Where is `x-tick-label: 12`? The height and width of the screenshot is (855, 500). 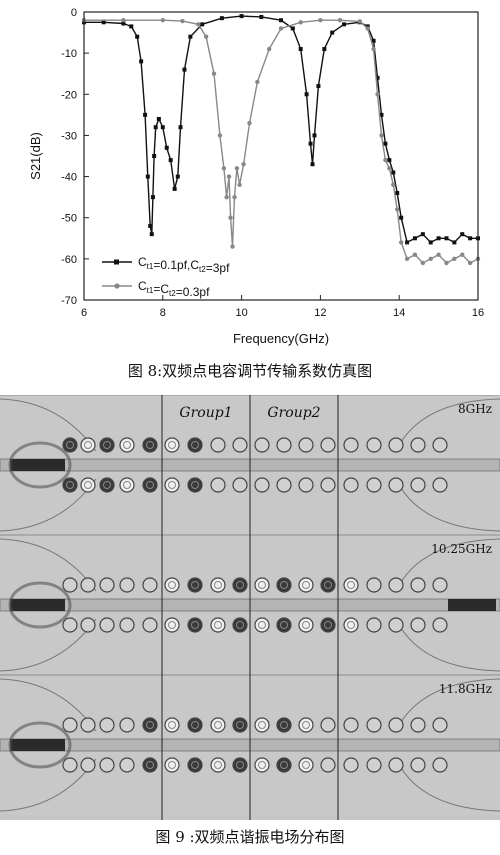
x-tick-label: 12 is located at coordinates (320, 313).